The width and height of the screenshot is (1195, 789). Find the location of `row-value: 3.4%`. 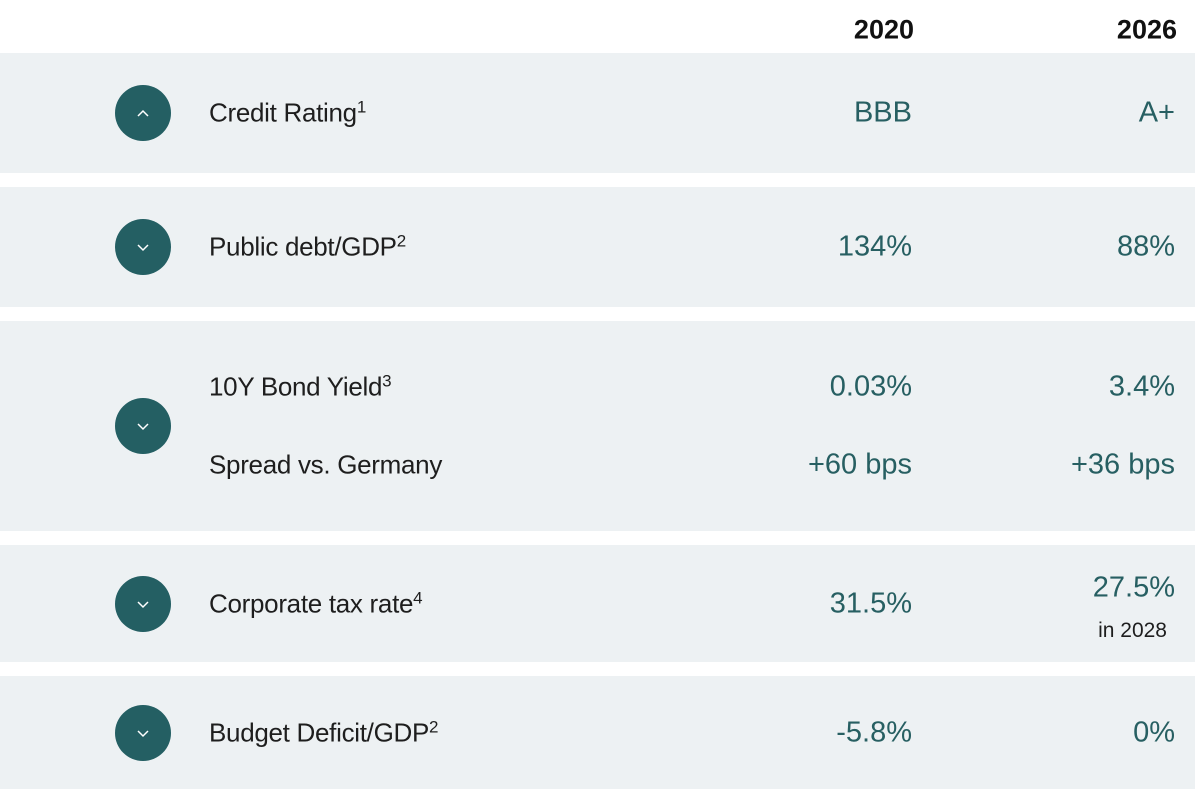

row-value: 3.4% is located at coordinates (1141, 386).